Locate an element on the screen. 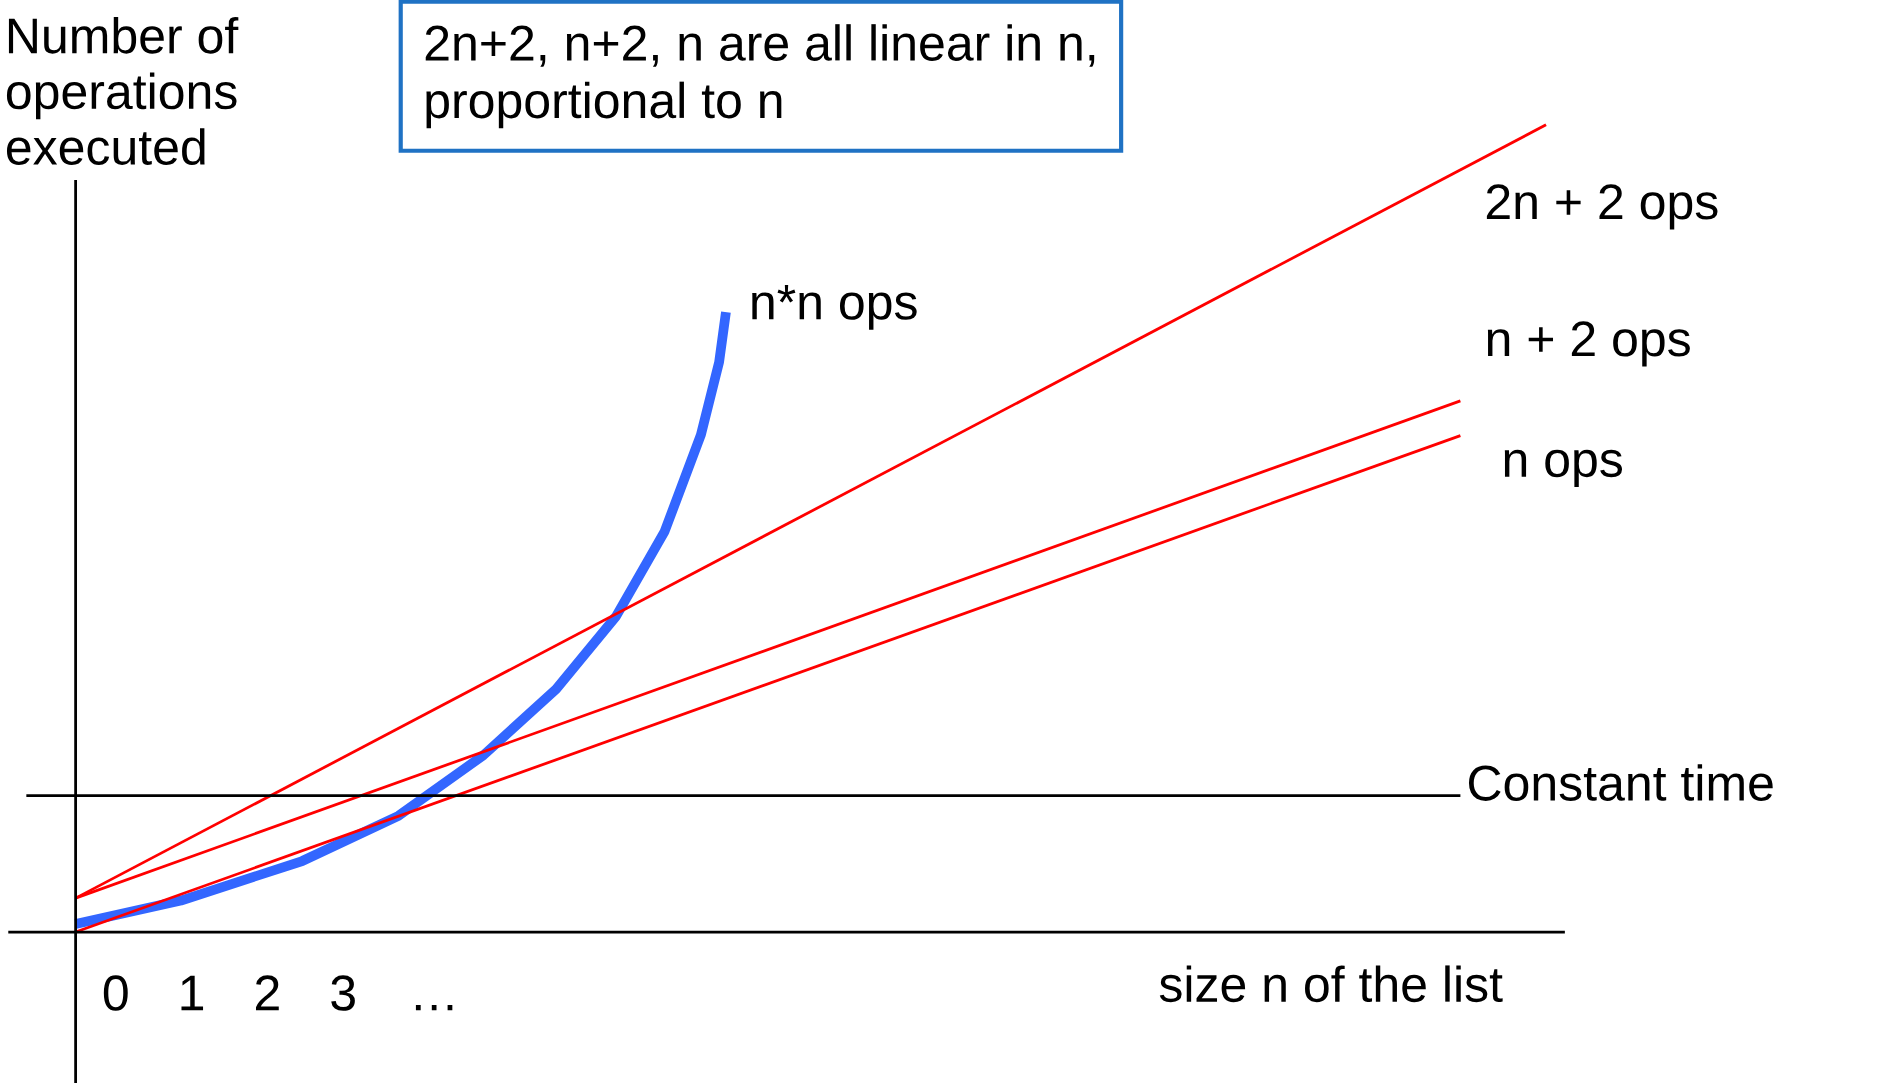 The width and height of the screenshot is (1896, 1083). y-axis-title: Number of operations executed is located at coordinates (122, 90).